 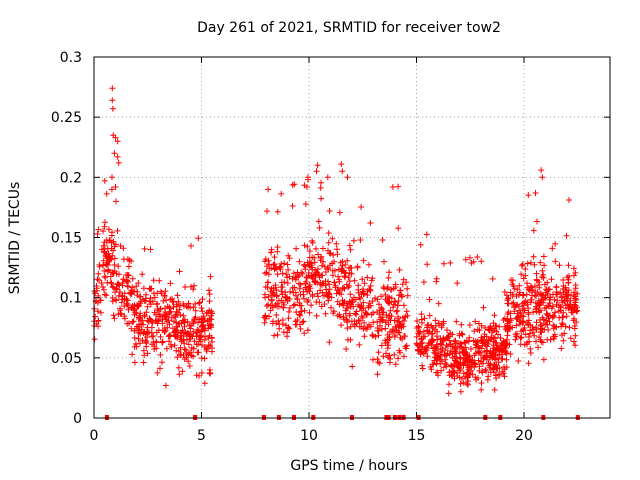 What do you see at coordinates (15, 238) in the screenshot?
I see `y-axis-label: SRMTID / TECUs` at bounding box center [15, 238].